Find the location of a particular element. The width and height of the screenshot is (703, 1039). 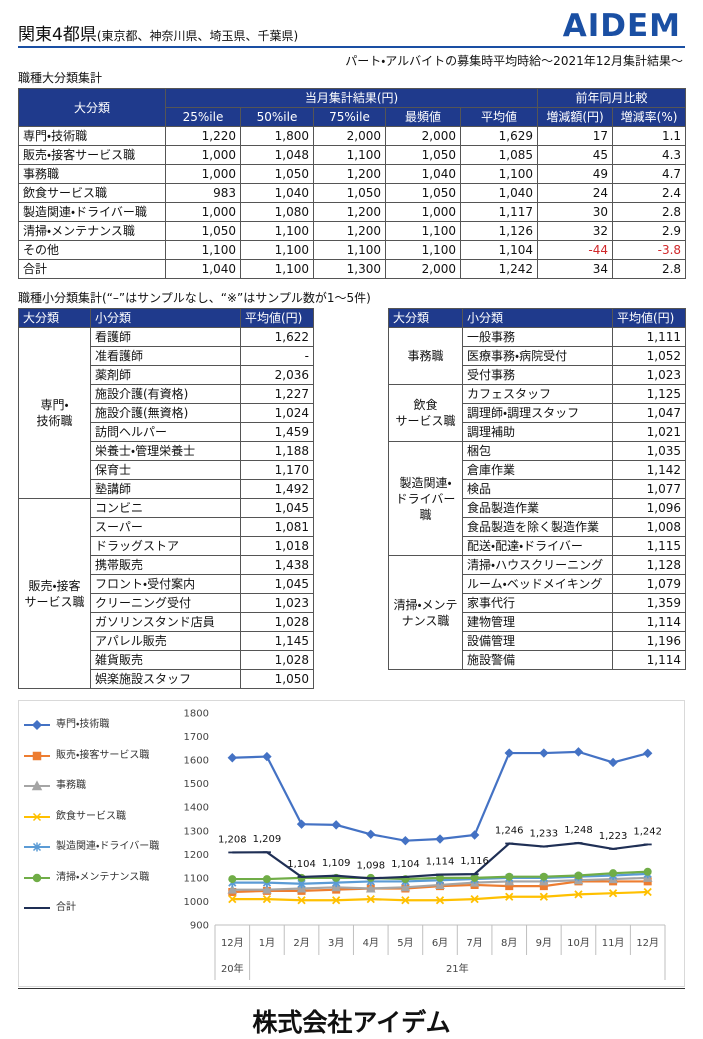

table-row: 販売・接客 サービス職 コンビニ 1,045 is located at coordinates (166, 593).